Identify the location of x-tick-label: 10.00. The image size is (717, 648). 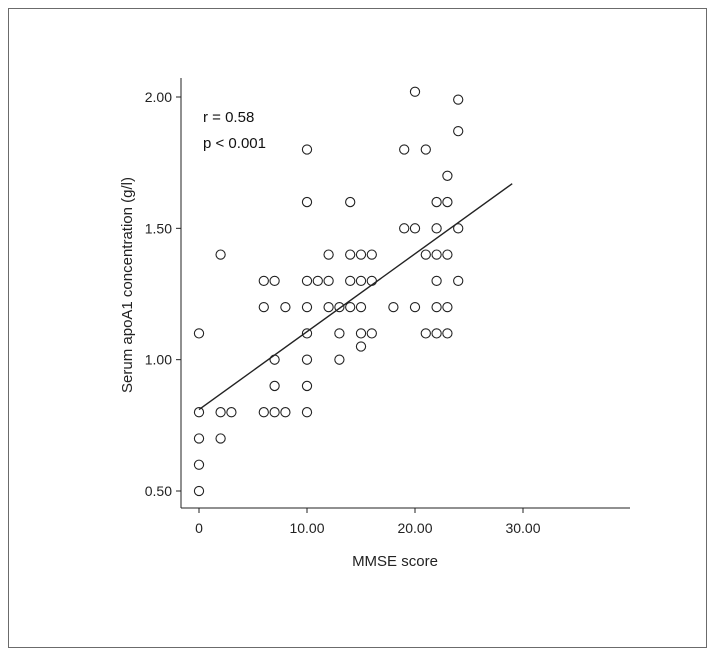
(306, 528).